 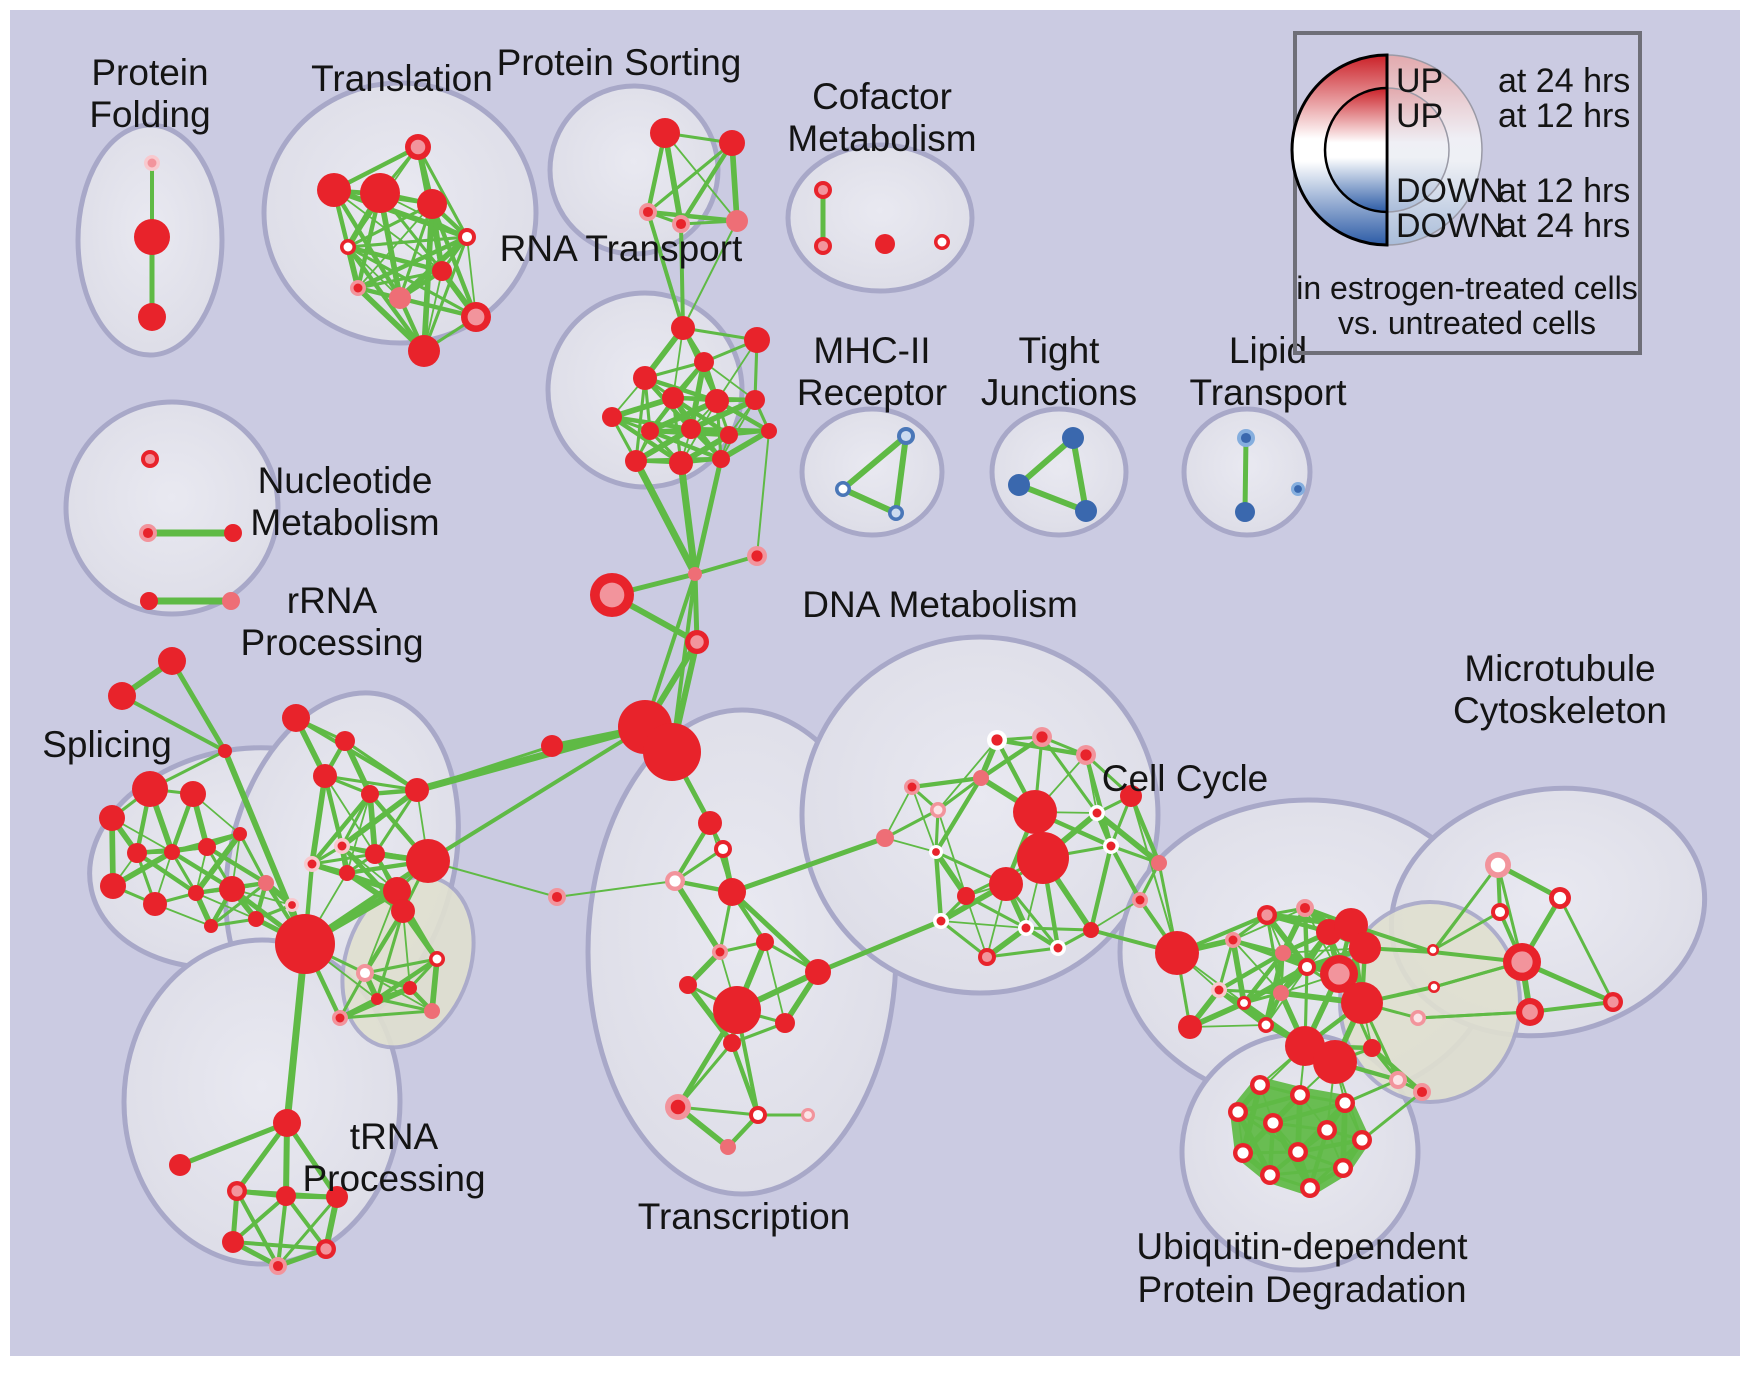 What do you see at coordinates (344, 522) in the screenshot?
I see `cluster-label-nucleotide-metabolism: Metabolism` at bounding box center [344, 522].